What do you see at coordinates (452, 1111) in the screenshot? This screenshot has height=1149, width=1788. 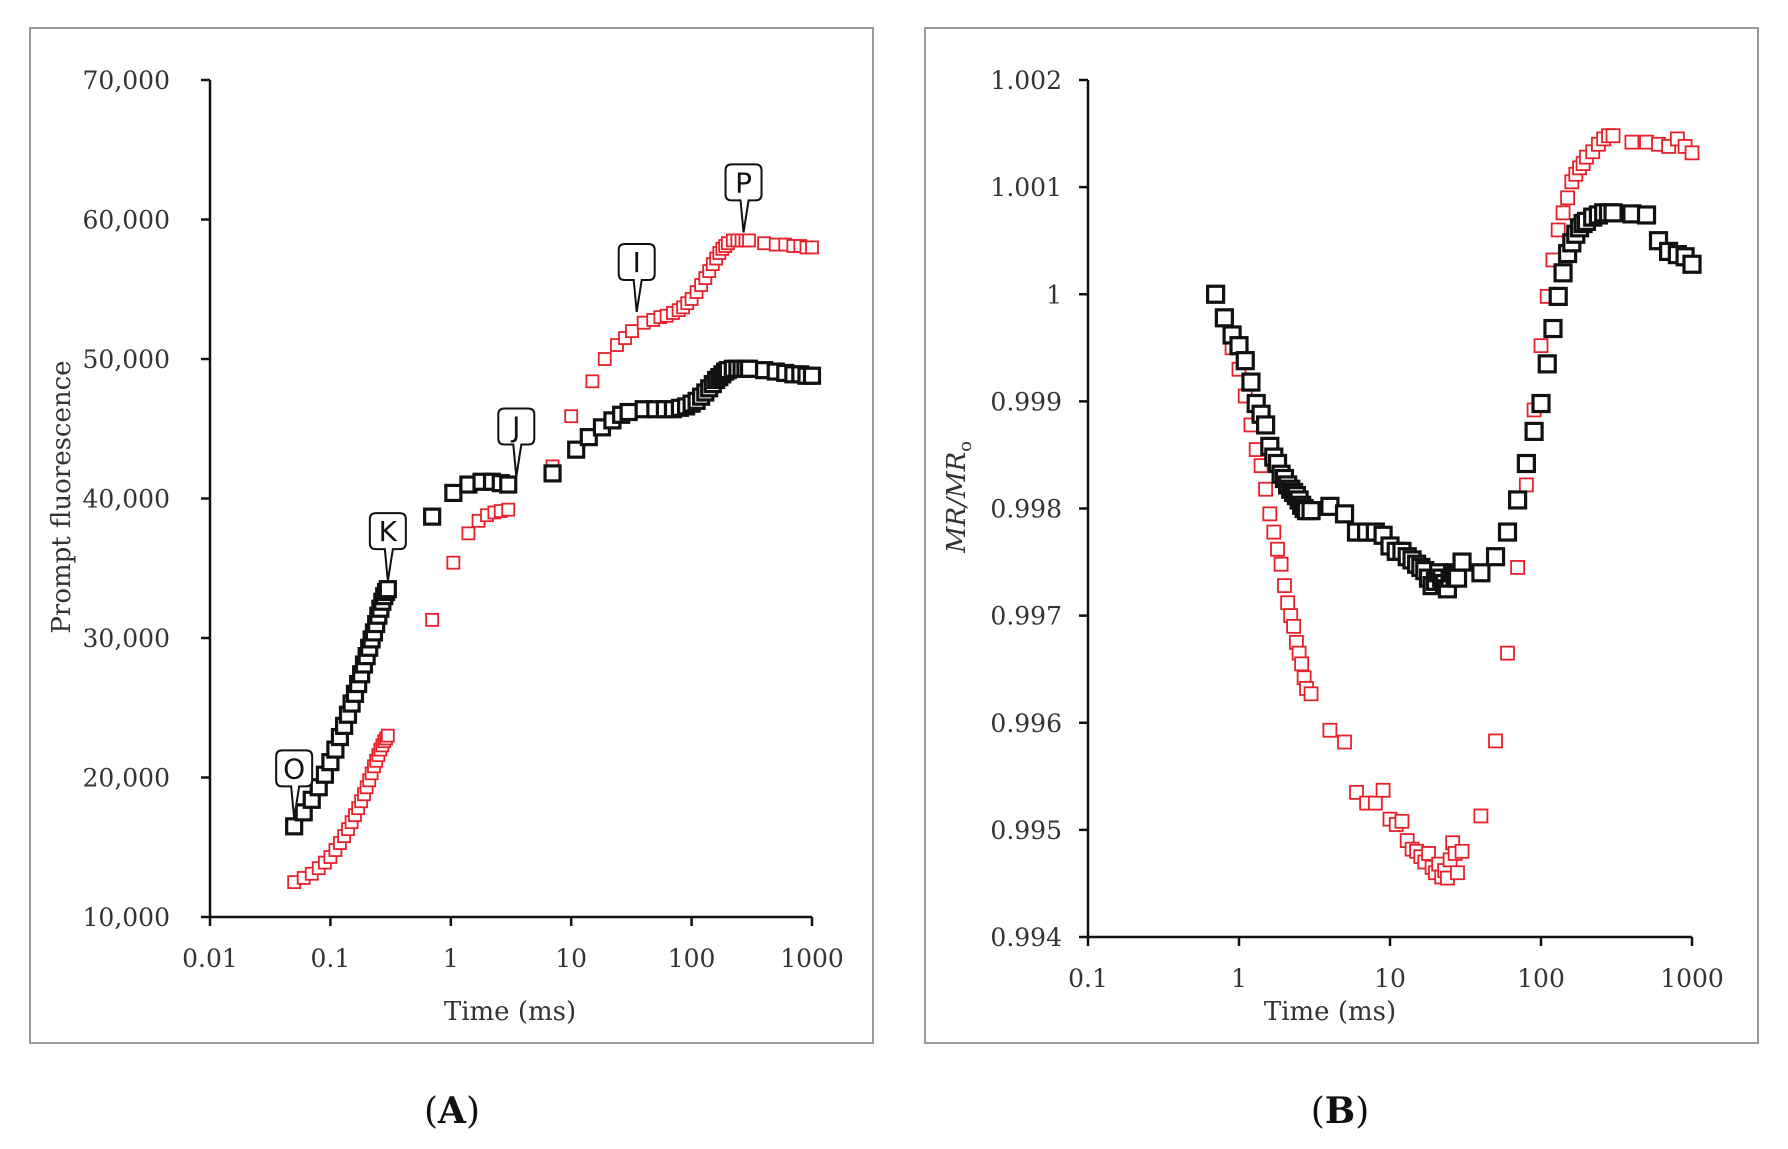 I see `panel-a-letter-text: A` at bounding box center [452, 1111].